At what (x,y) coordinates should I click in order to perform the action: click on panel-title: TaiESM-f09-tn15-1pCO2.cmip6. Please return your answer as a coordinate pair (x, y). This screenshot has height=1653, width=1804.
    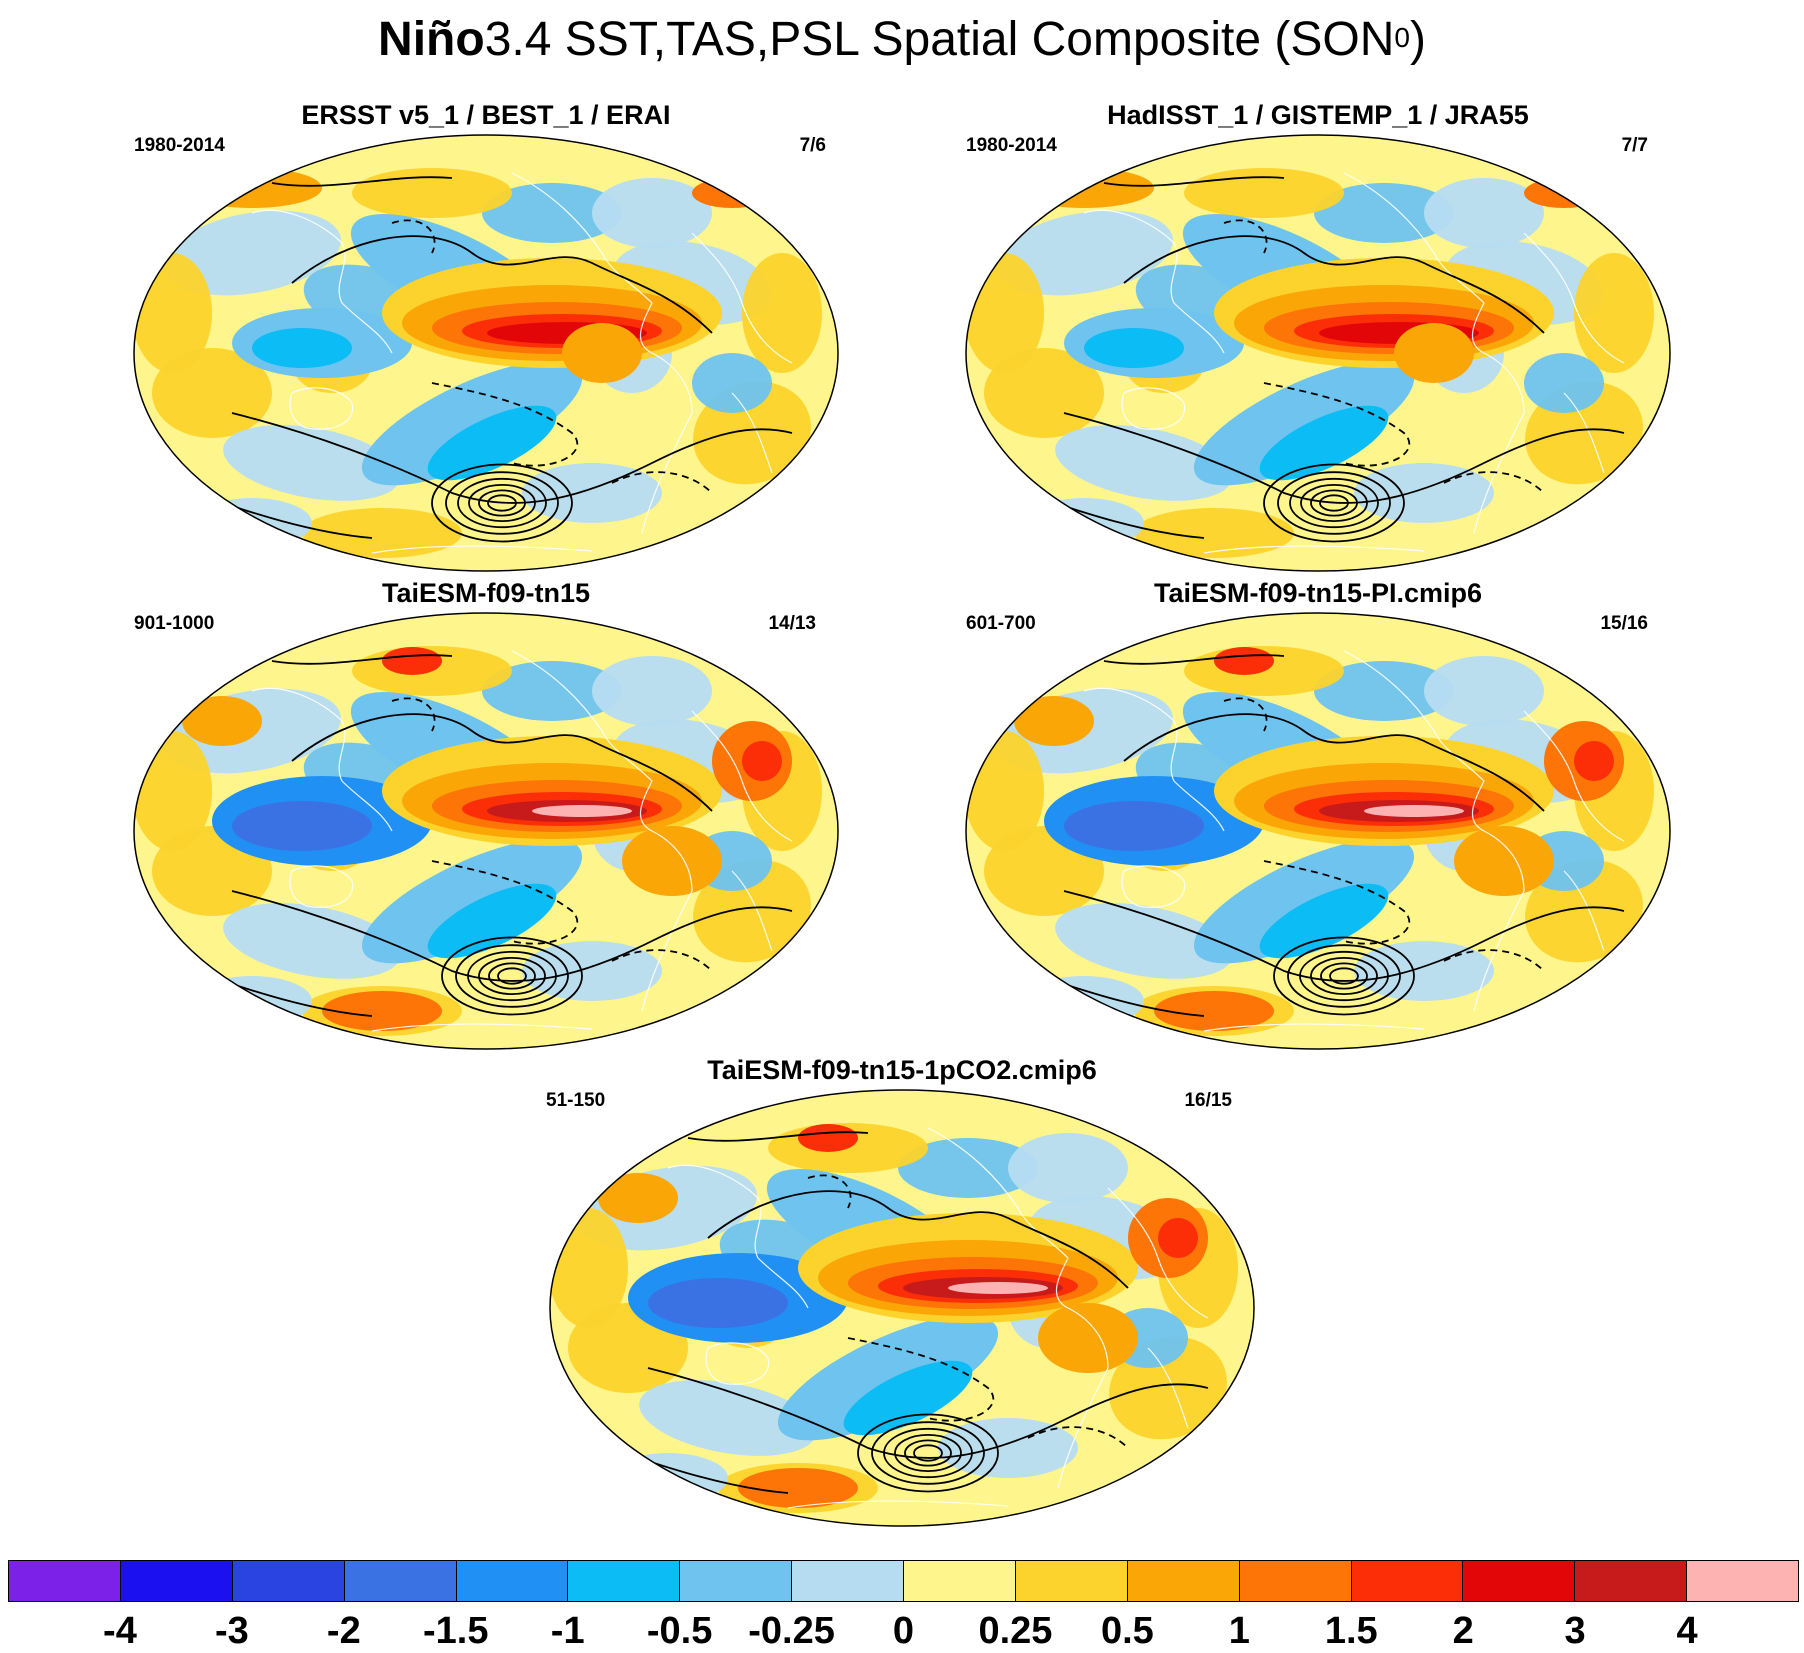
    Looking at the image, I should click on (902, 1070).